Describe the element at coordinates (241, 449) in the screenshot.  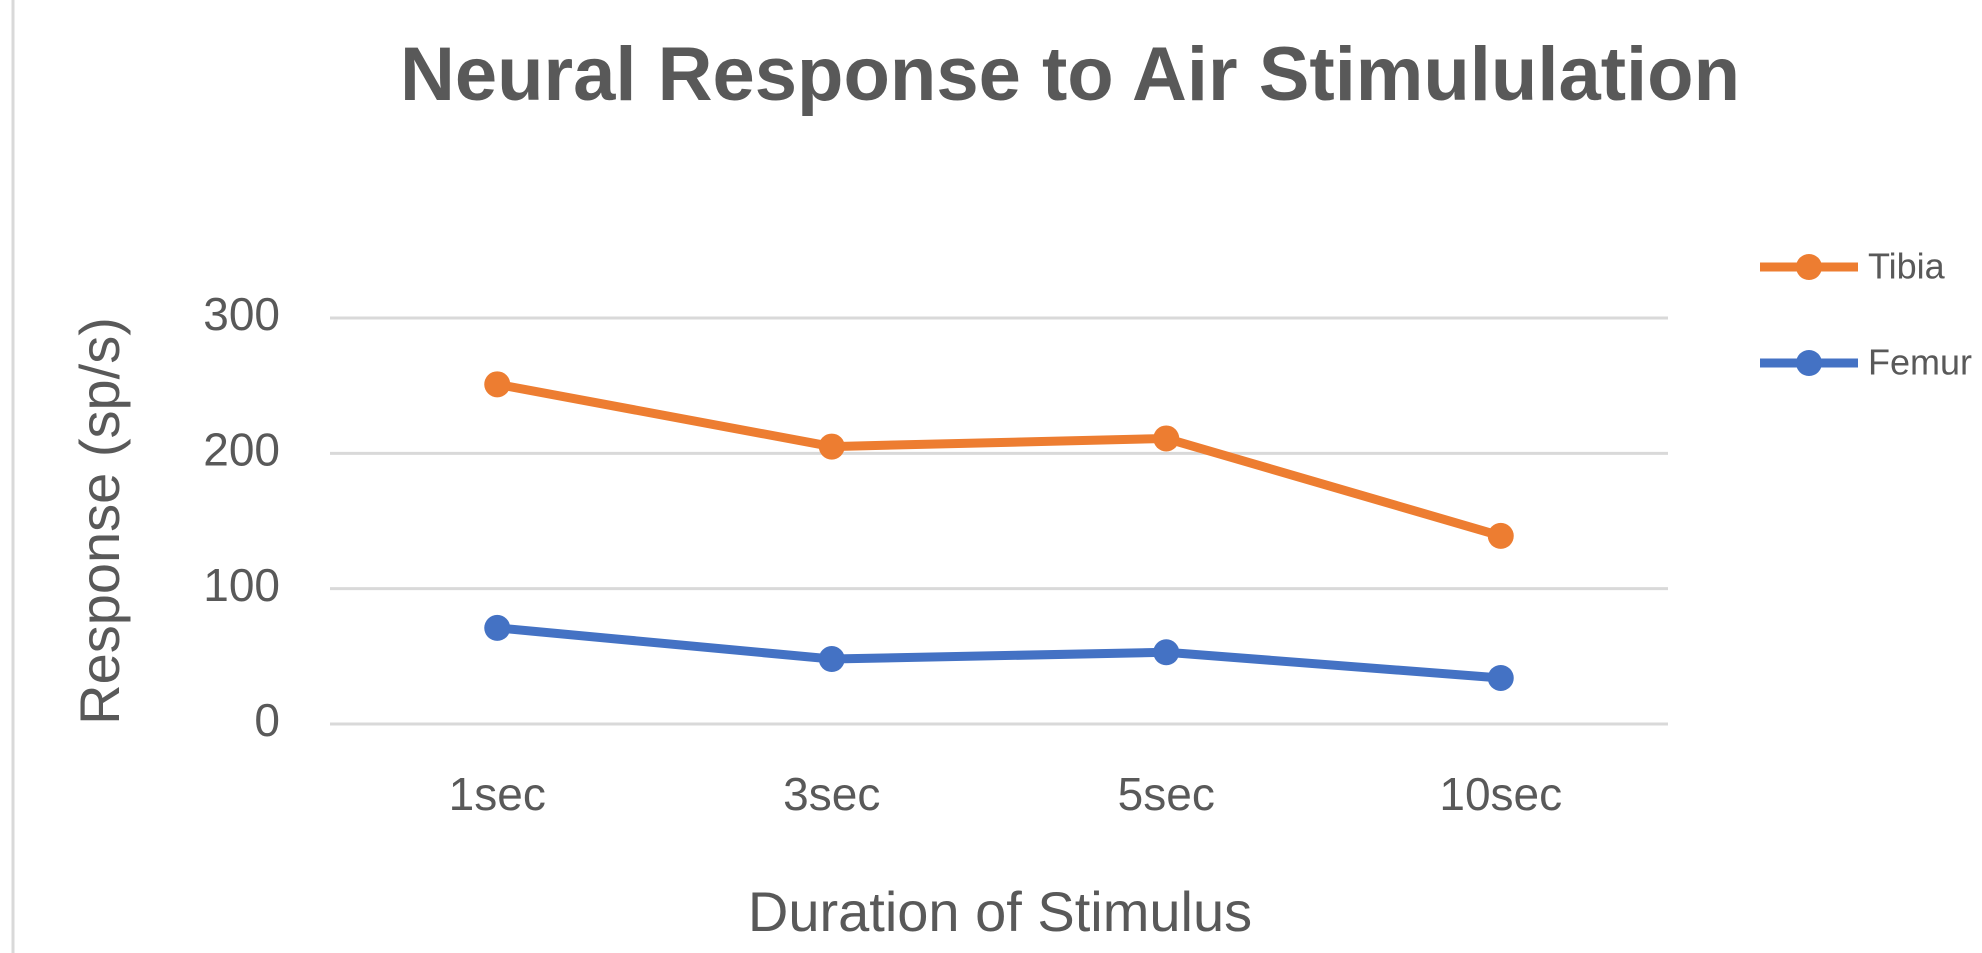
I see `y-tick-label: 200` at that location.